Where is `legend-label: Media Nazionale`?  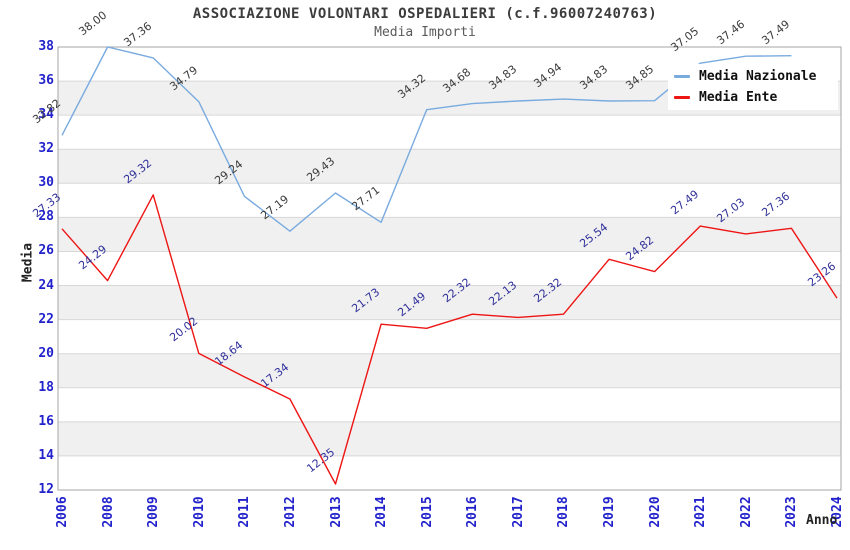
legend-label: Media Nazionale is located at coordinates (758, 77).